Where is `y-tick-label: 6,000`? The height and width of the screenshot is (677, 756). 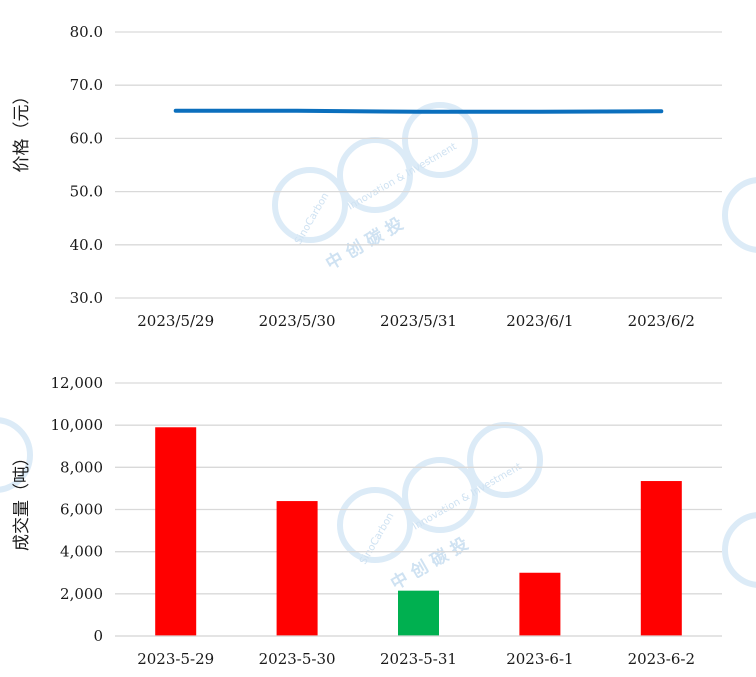 y-tick-label: 6,000 is located at coordinates (81, 510).